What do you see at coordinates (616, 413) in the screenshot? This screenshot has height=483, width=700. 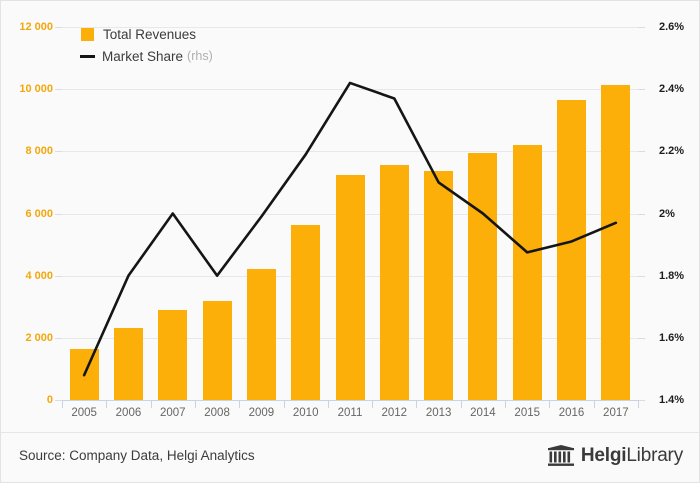 I see `x-axis-label-2017: 2017` at bounding box center [616, 413].